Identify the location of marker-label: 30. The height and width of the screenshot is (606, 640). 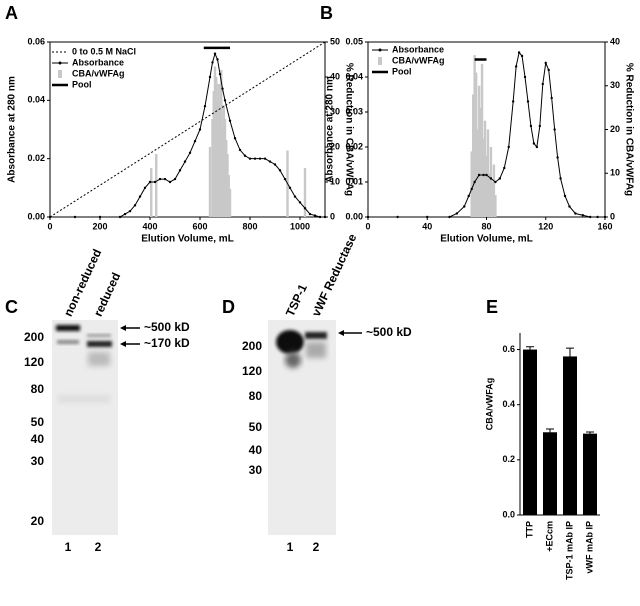
(256, 470).